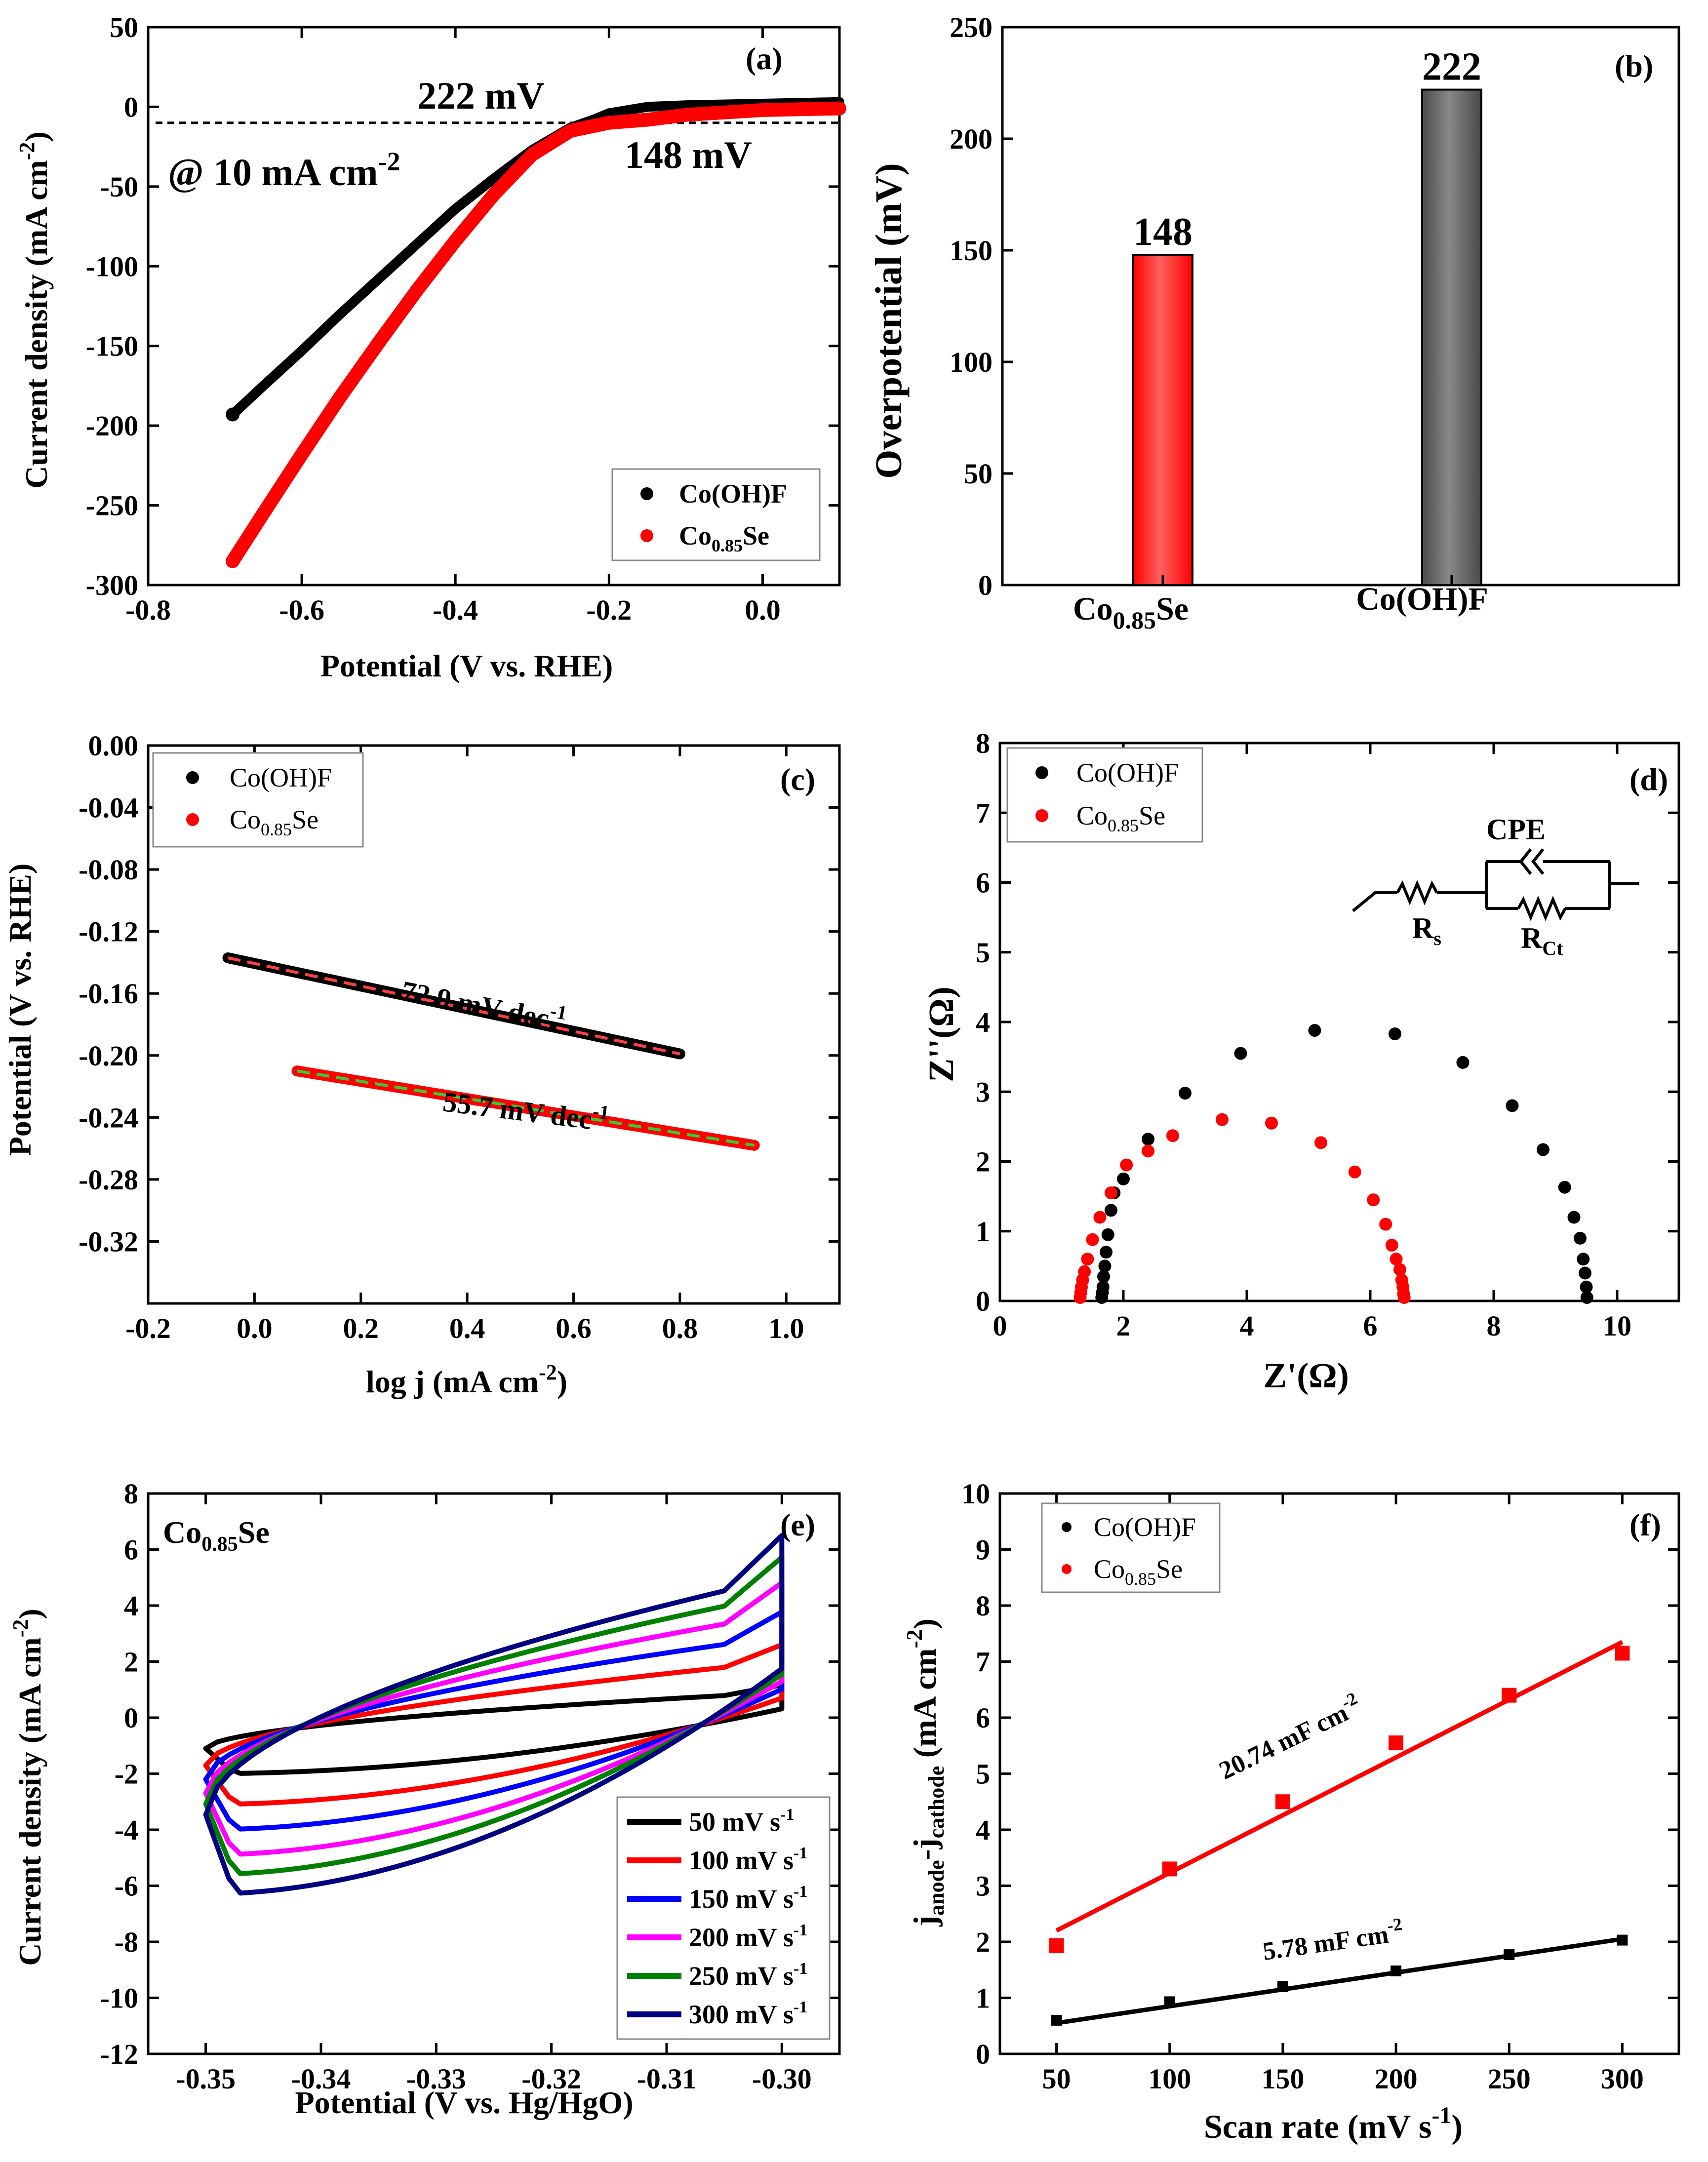 This screenshot has width=1708, height=2162. Describe the element at coordinates (983, 883) in the screenshot. I see `panel-d-y-tick-label: 6` at that location.